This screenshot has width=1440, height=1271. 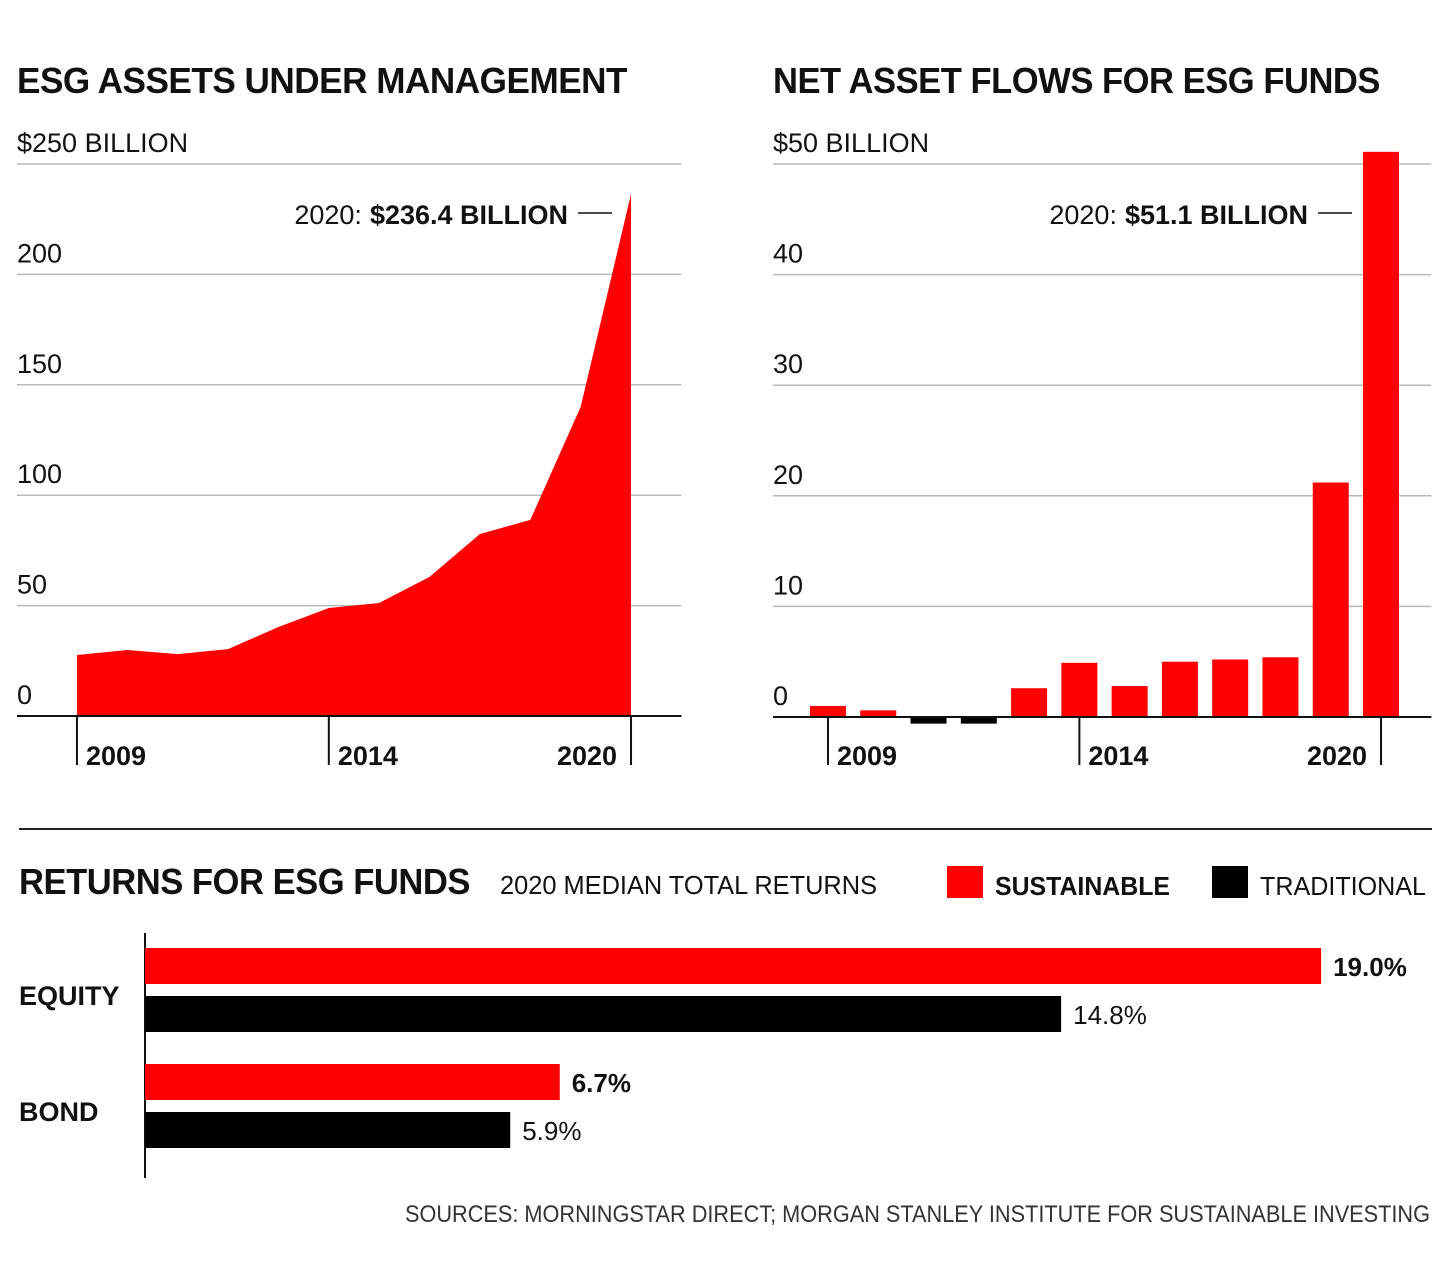 I want to click on value-label: 5.9%, so click(x=551, y=1131).